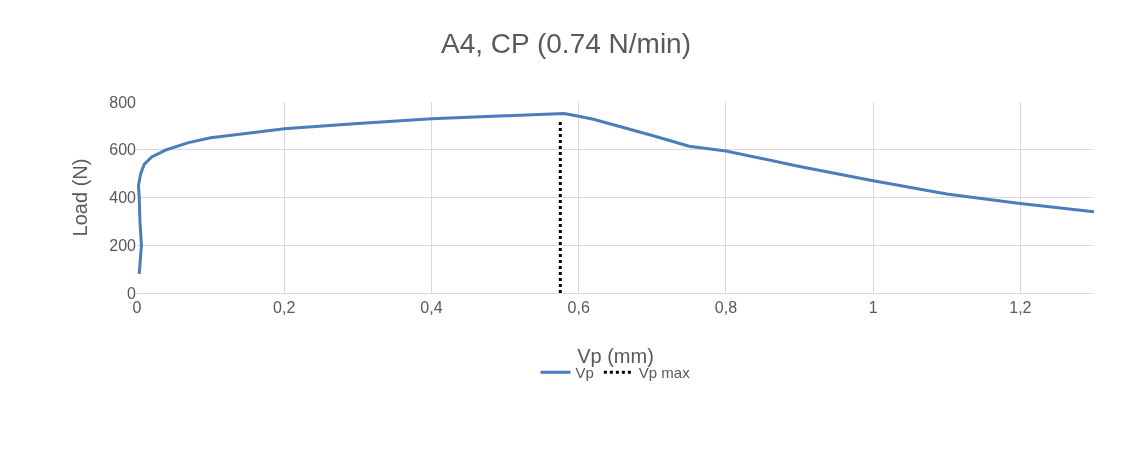 This screenshot has height=470, width=1132. I want to click on y-tick-label: 800, so click(123, 102).